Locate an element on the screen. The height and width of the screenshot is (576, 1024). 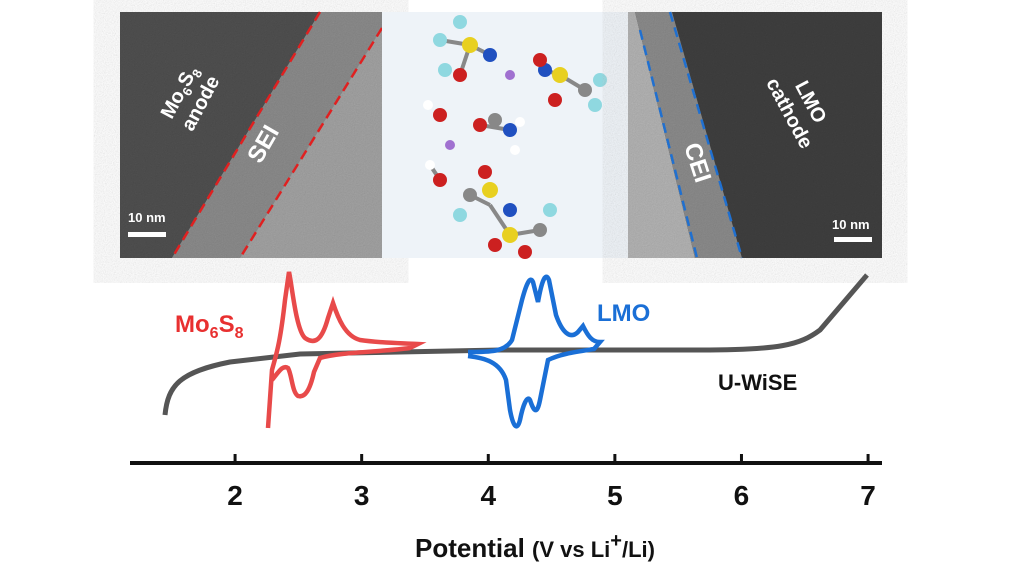
x-tick-label: 2 is located at coordinates (235, 495).